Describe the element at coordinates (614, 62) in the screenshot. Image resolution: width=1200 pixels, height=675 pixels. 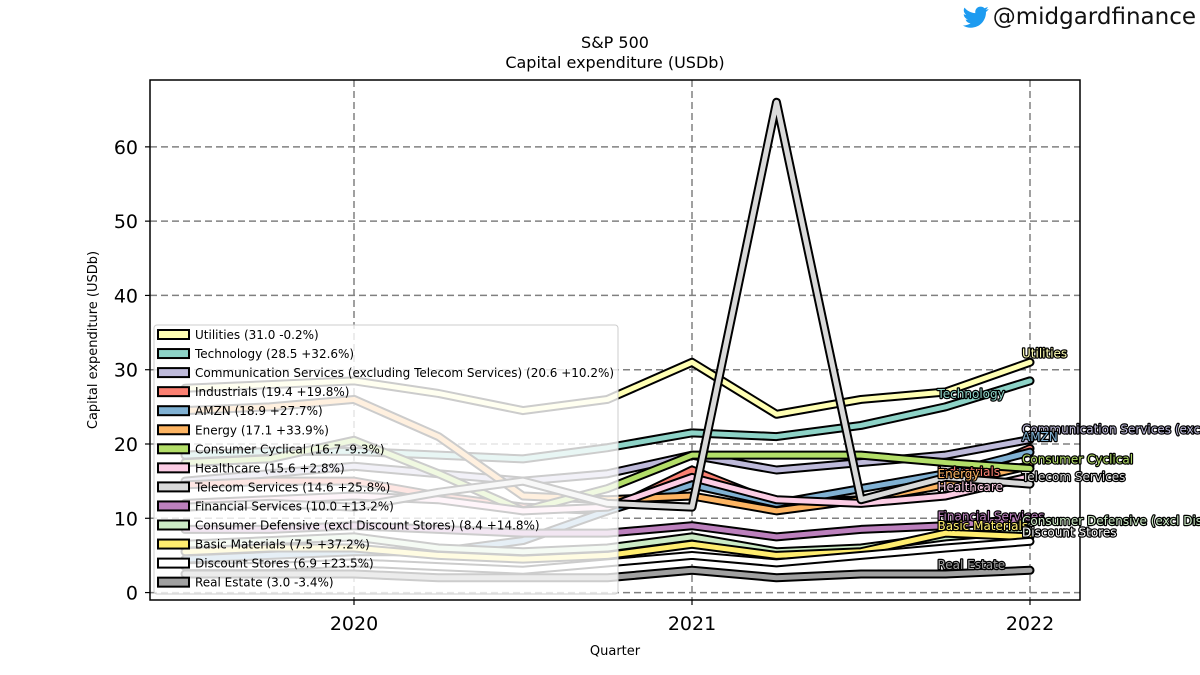
I see `chart-subtitle: Capital expenditure (USDb)` at that location.